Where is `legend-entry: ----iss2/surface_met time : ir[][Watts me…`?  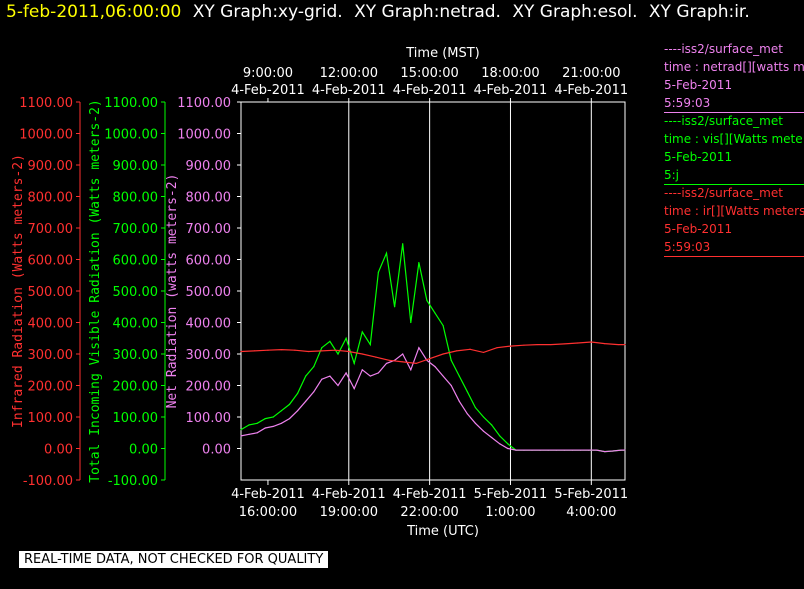
legend-entry: ----iss2/surface_met time : ir[][Watts me… is located at coordinates (734, 220).